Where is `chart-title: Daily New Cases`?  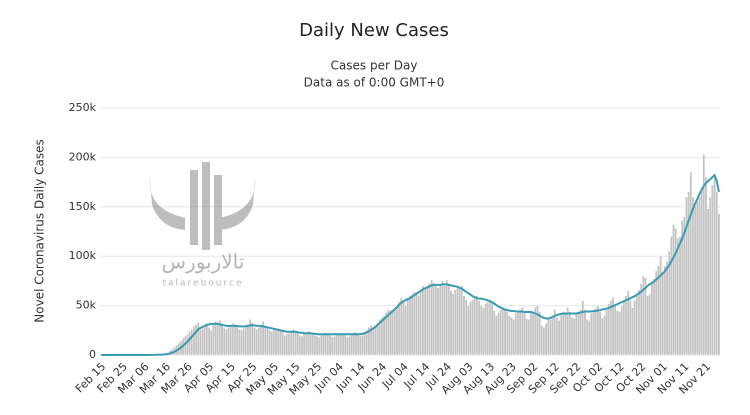 chart-title: Daily New Cases is located at coordinates (374, 30).